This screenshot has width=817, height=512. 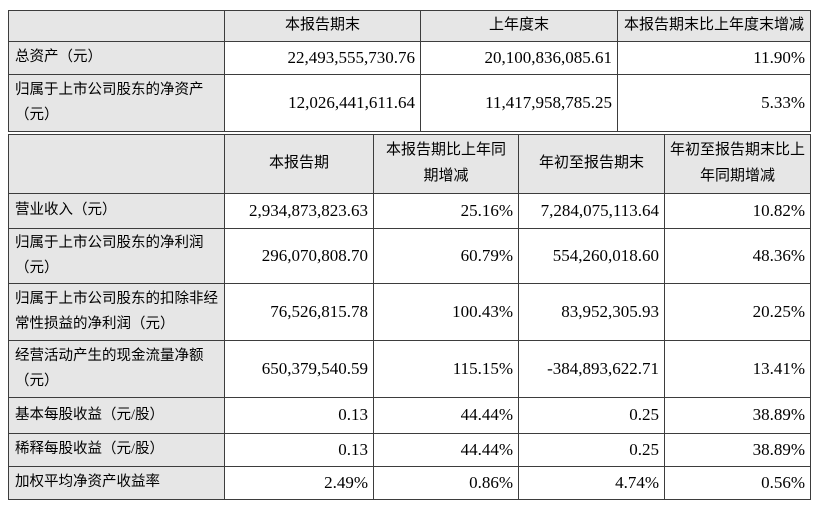 What do you see at coordinates (116, 210) in the screenshot?
I see `row-label-operating-revenue: 营业收入（元）` at bounding box center [116, 210].